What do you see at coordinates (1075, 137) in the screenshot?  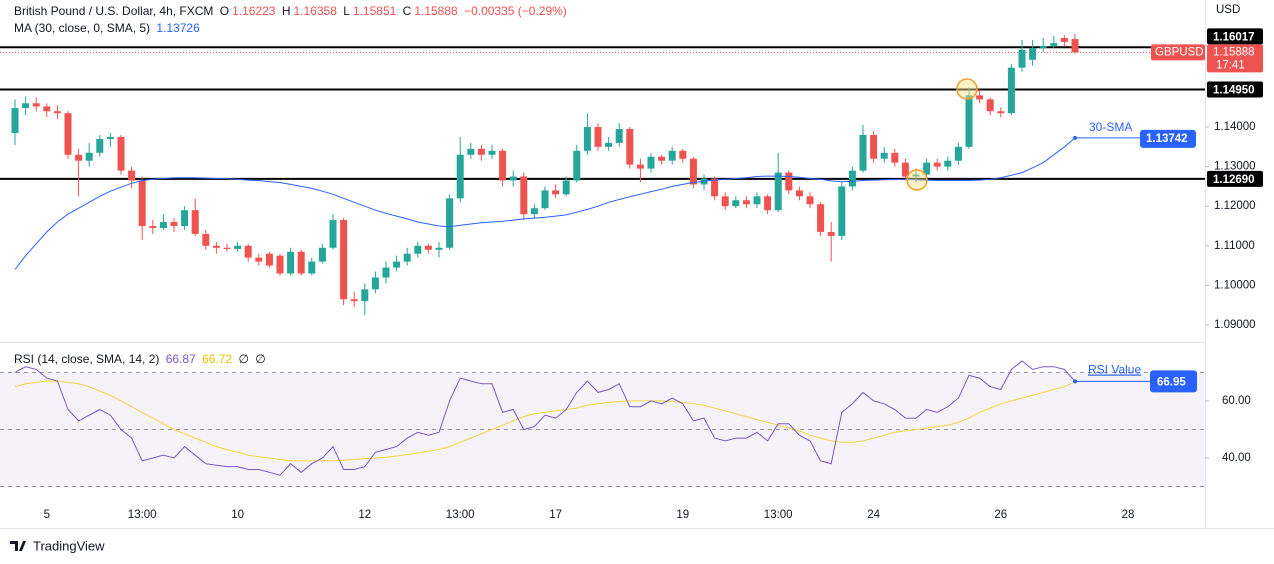 I see `ma-callout-dot` at bounding box center [1075, 137].